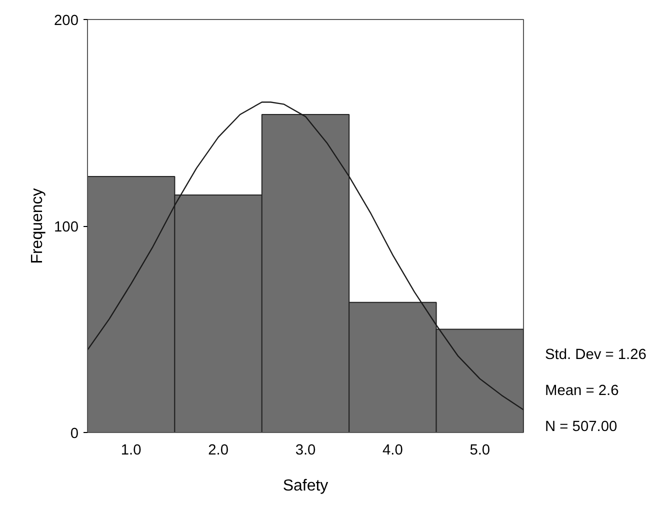 The image size is (651, 514). What do you see at coordinates (581, 427) in the screenshot?
I see `text: N = 507.00` at bounding box center [581, 427].